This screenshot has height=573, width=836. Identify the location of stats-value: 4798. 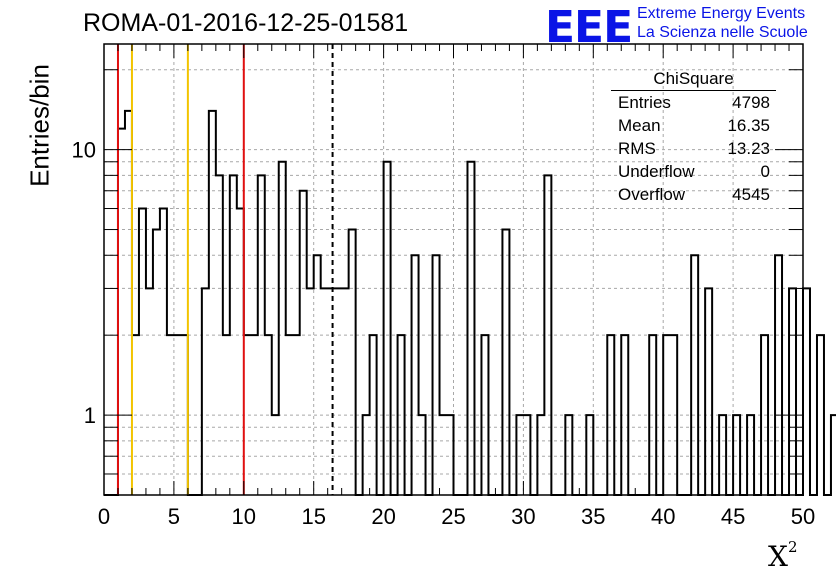
(751, 102).